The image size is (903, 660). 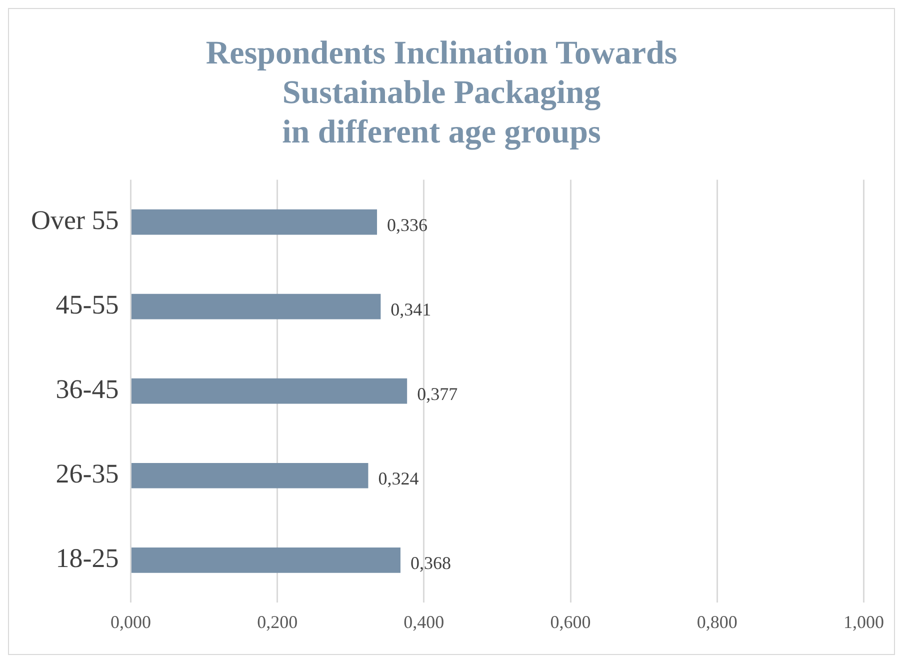 What do you see at coordinates (430, 562) in the screenshot?
I see `data-label: 0,368` at bounding box center [430, 562].